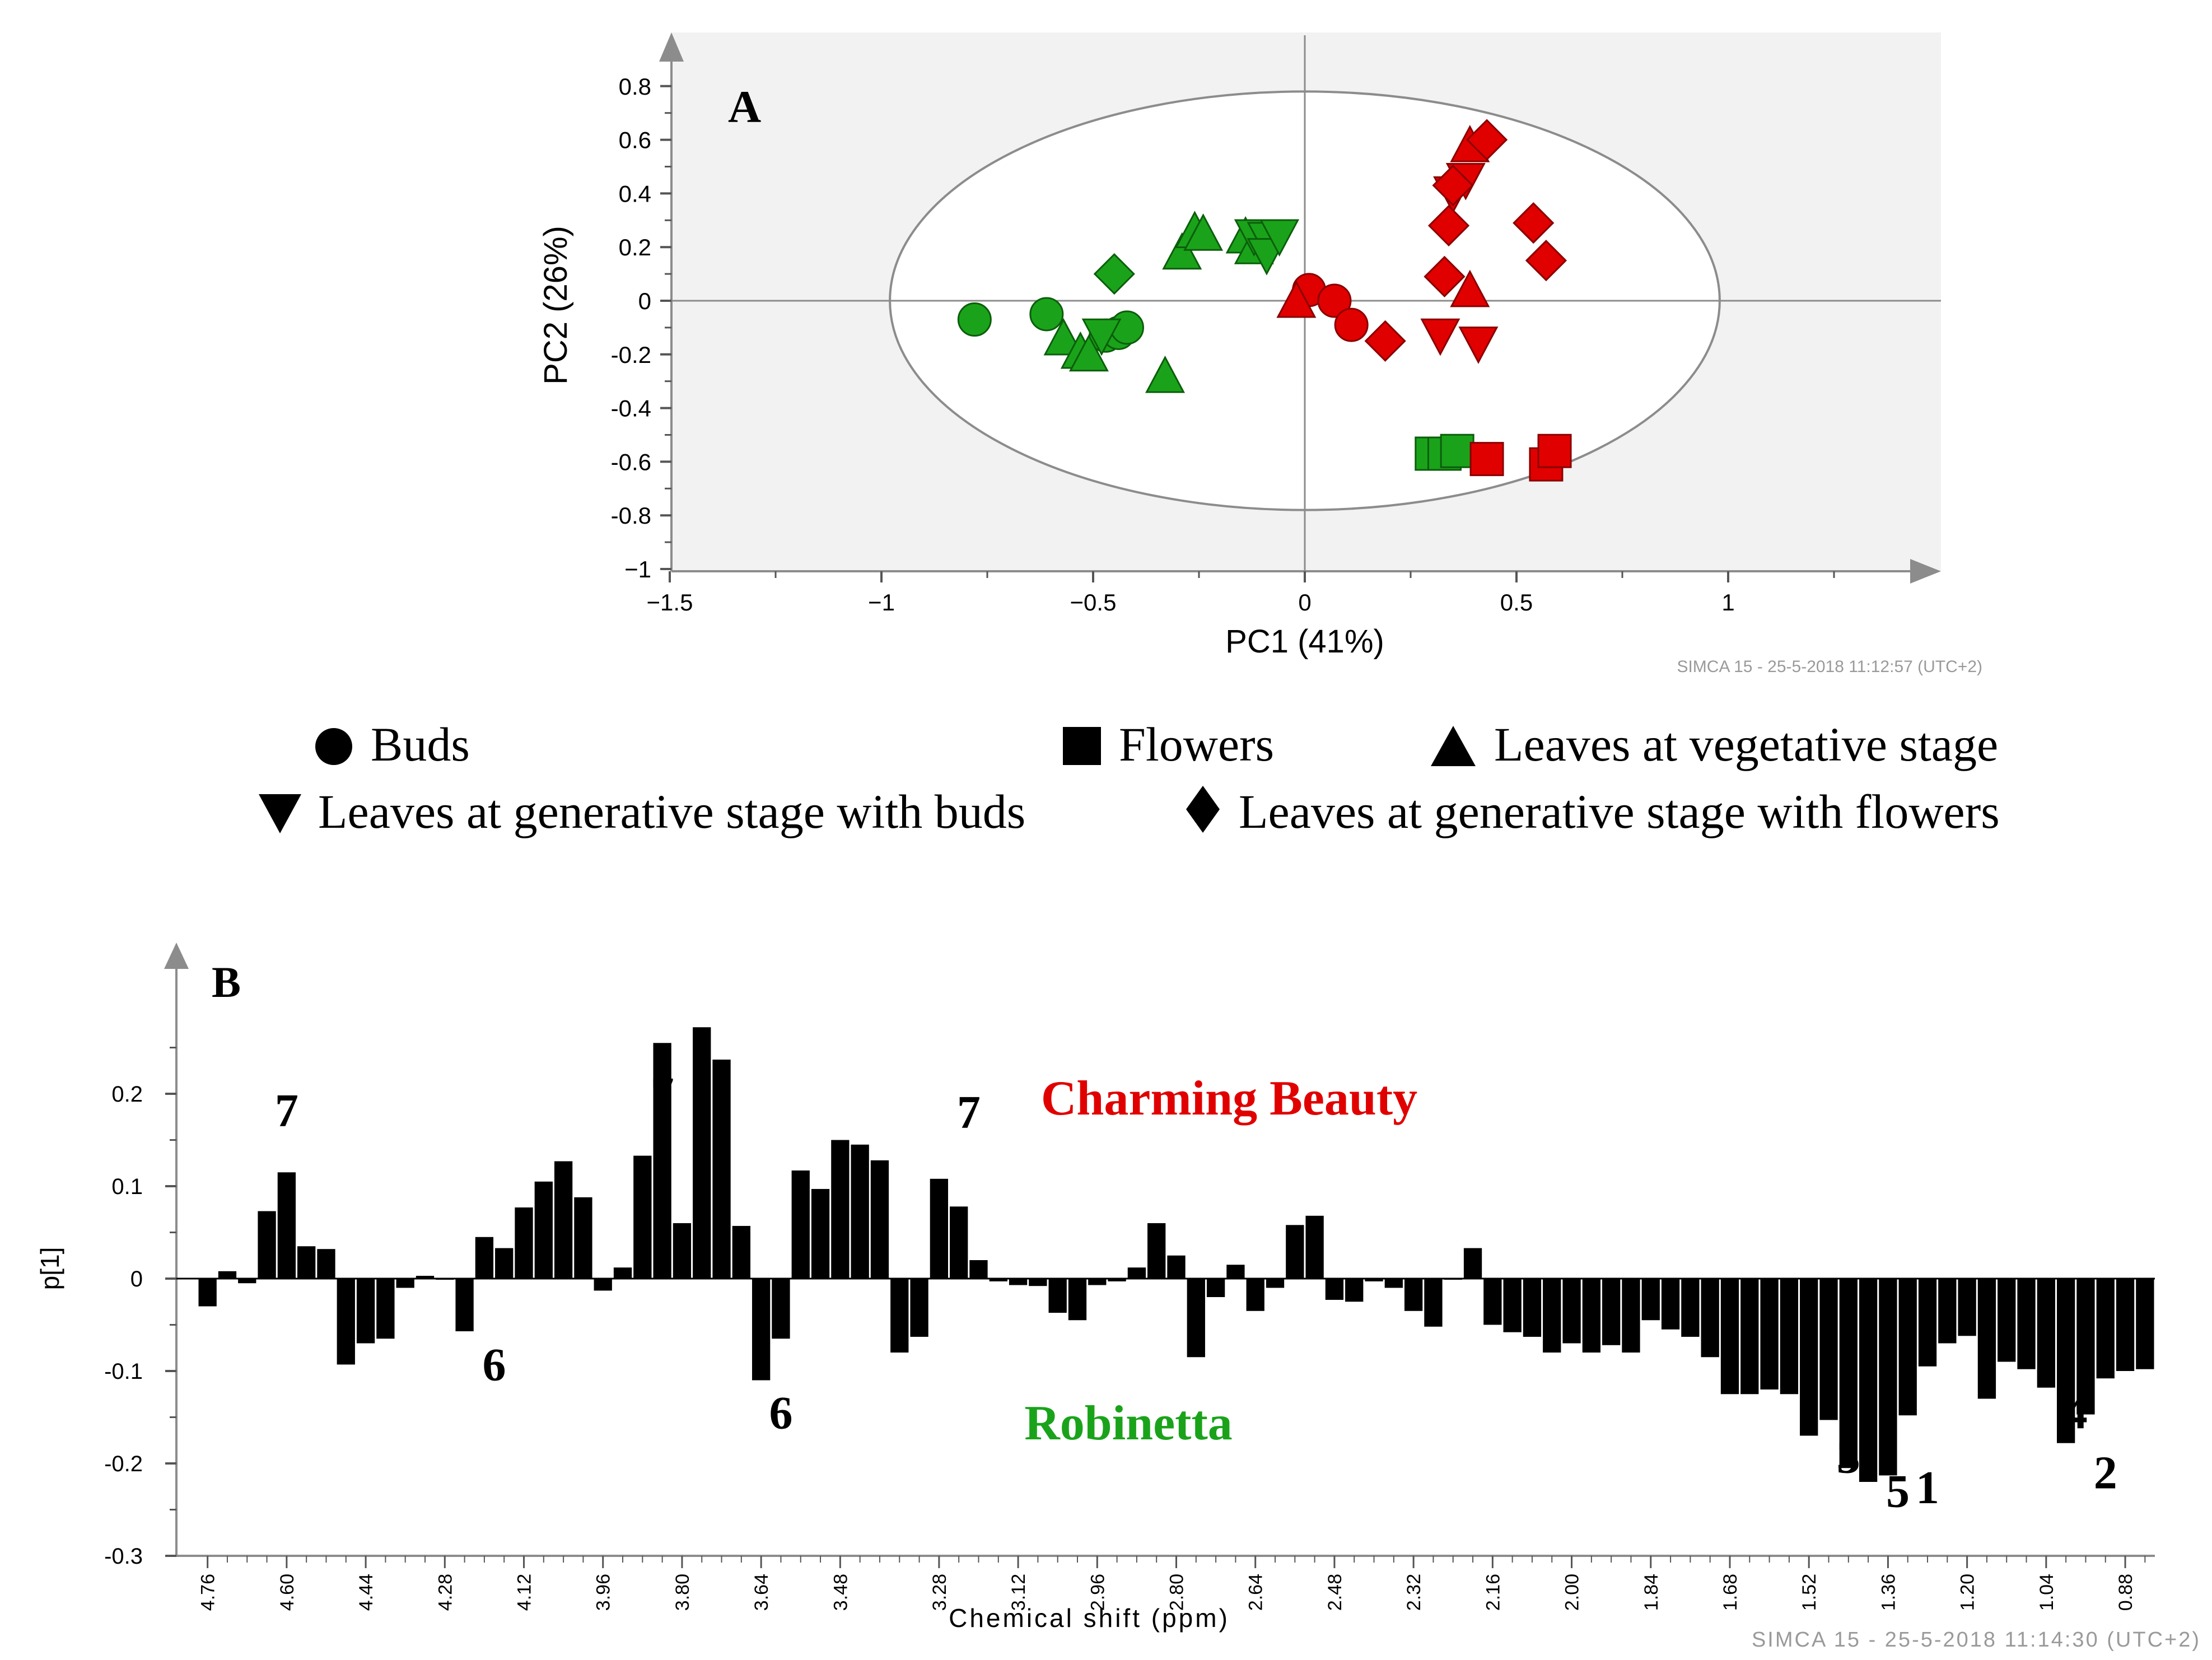 The image size is (2212, 1660). I want to click on panel-b-label: B, so click(227, 982).